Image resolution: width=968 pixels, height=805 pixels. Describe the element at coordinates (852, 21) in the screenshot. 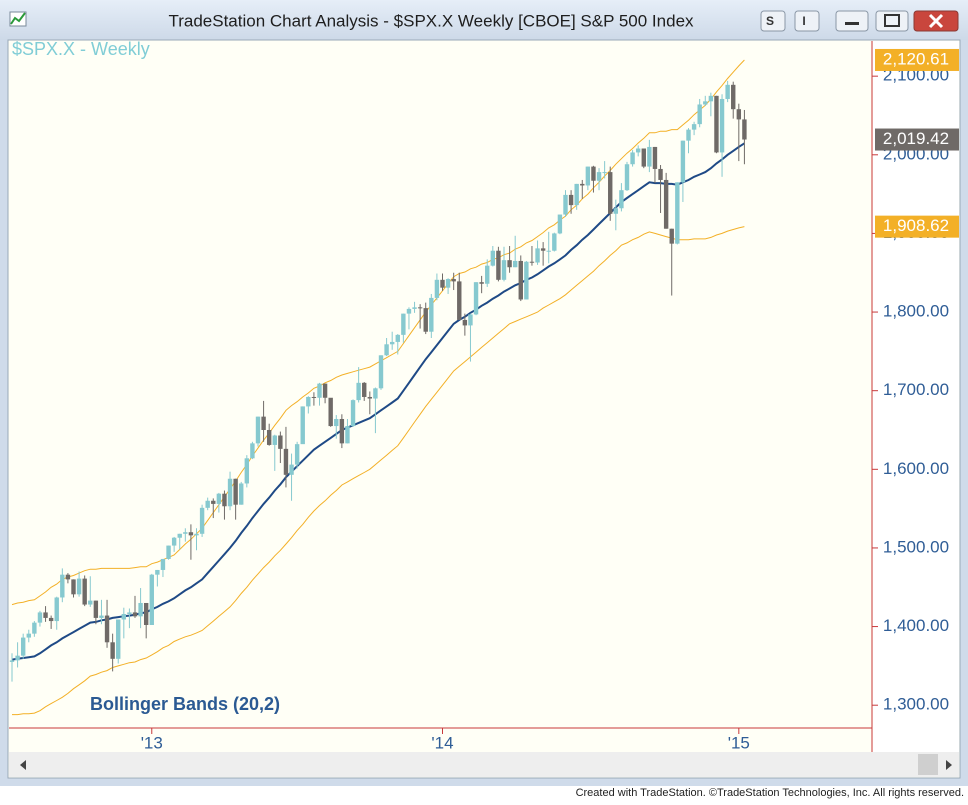

I see `minimize-button` at that location.